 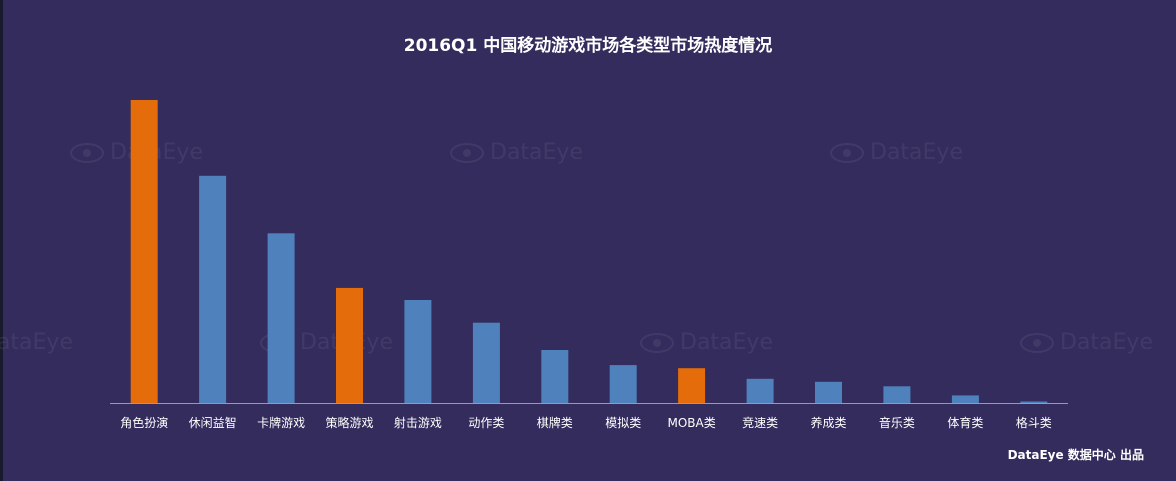 What do you see at coordinates (588, 46) in the screenshot?
I see `chart-title: 2016Q1 中国移动游戏市场各类型市场热度情况` at bounding box center [588, 46].